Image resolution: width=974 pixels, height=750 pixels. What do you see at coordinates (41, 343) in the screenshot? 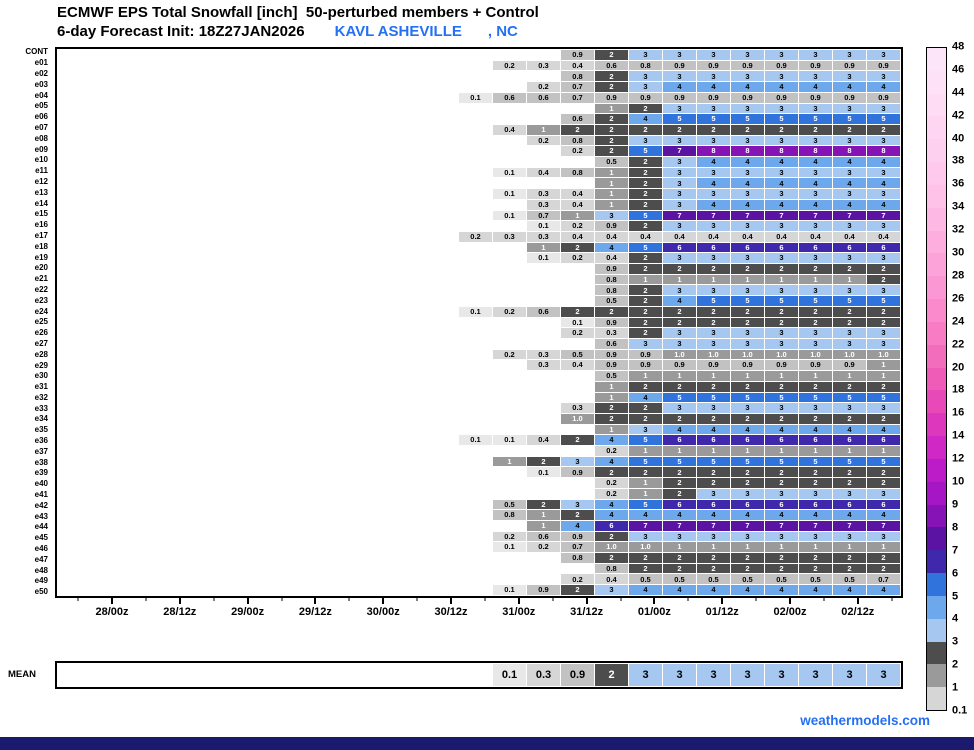
I see `member-label: e27` at bounding box center [41, 343].